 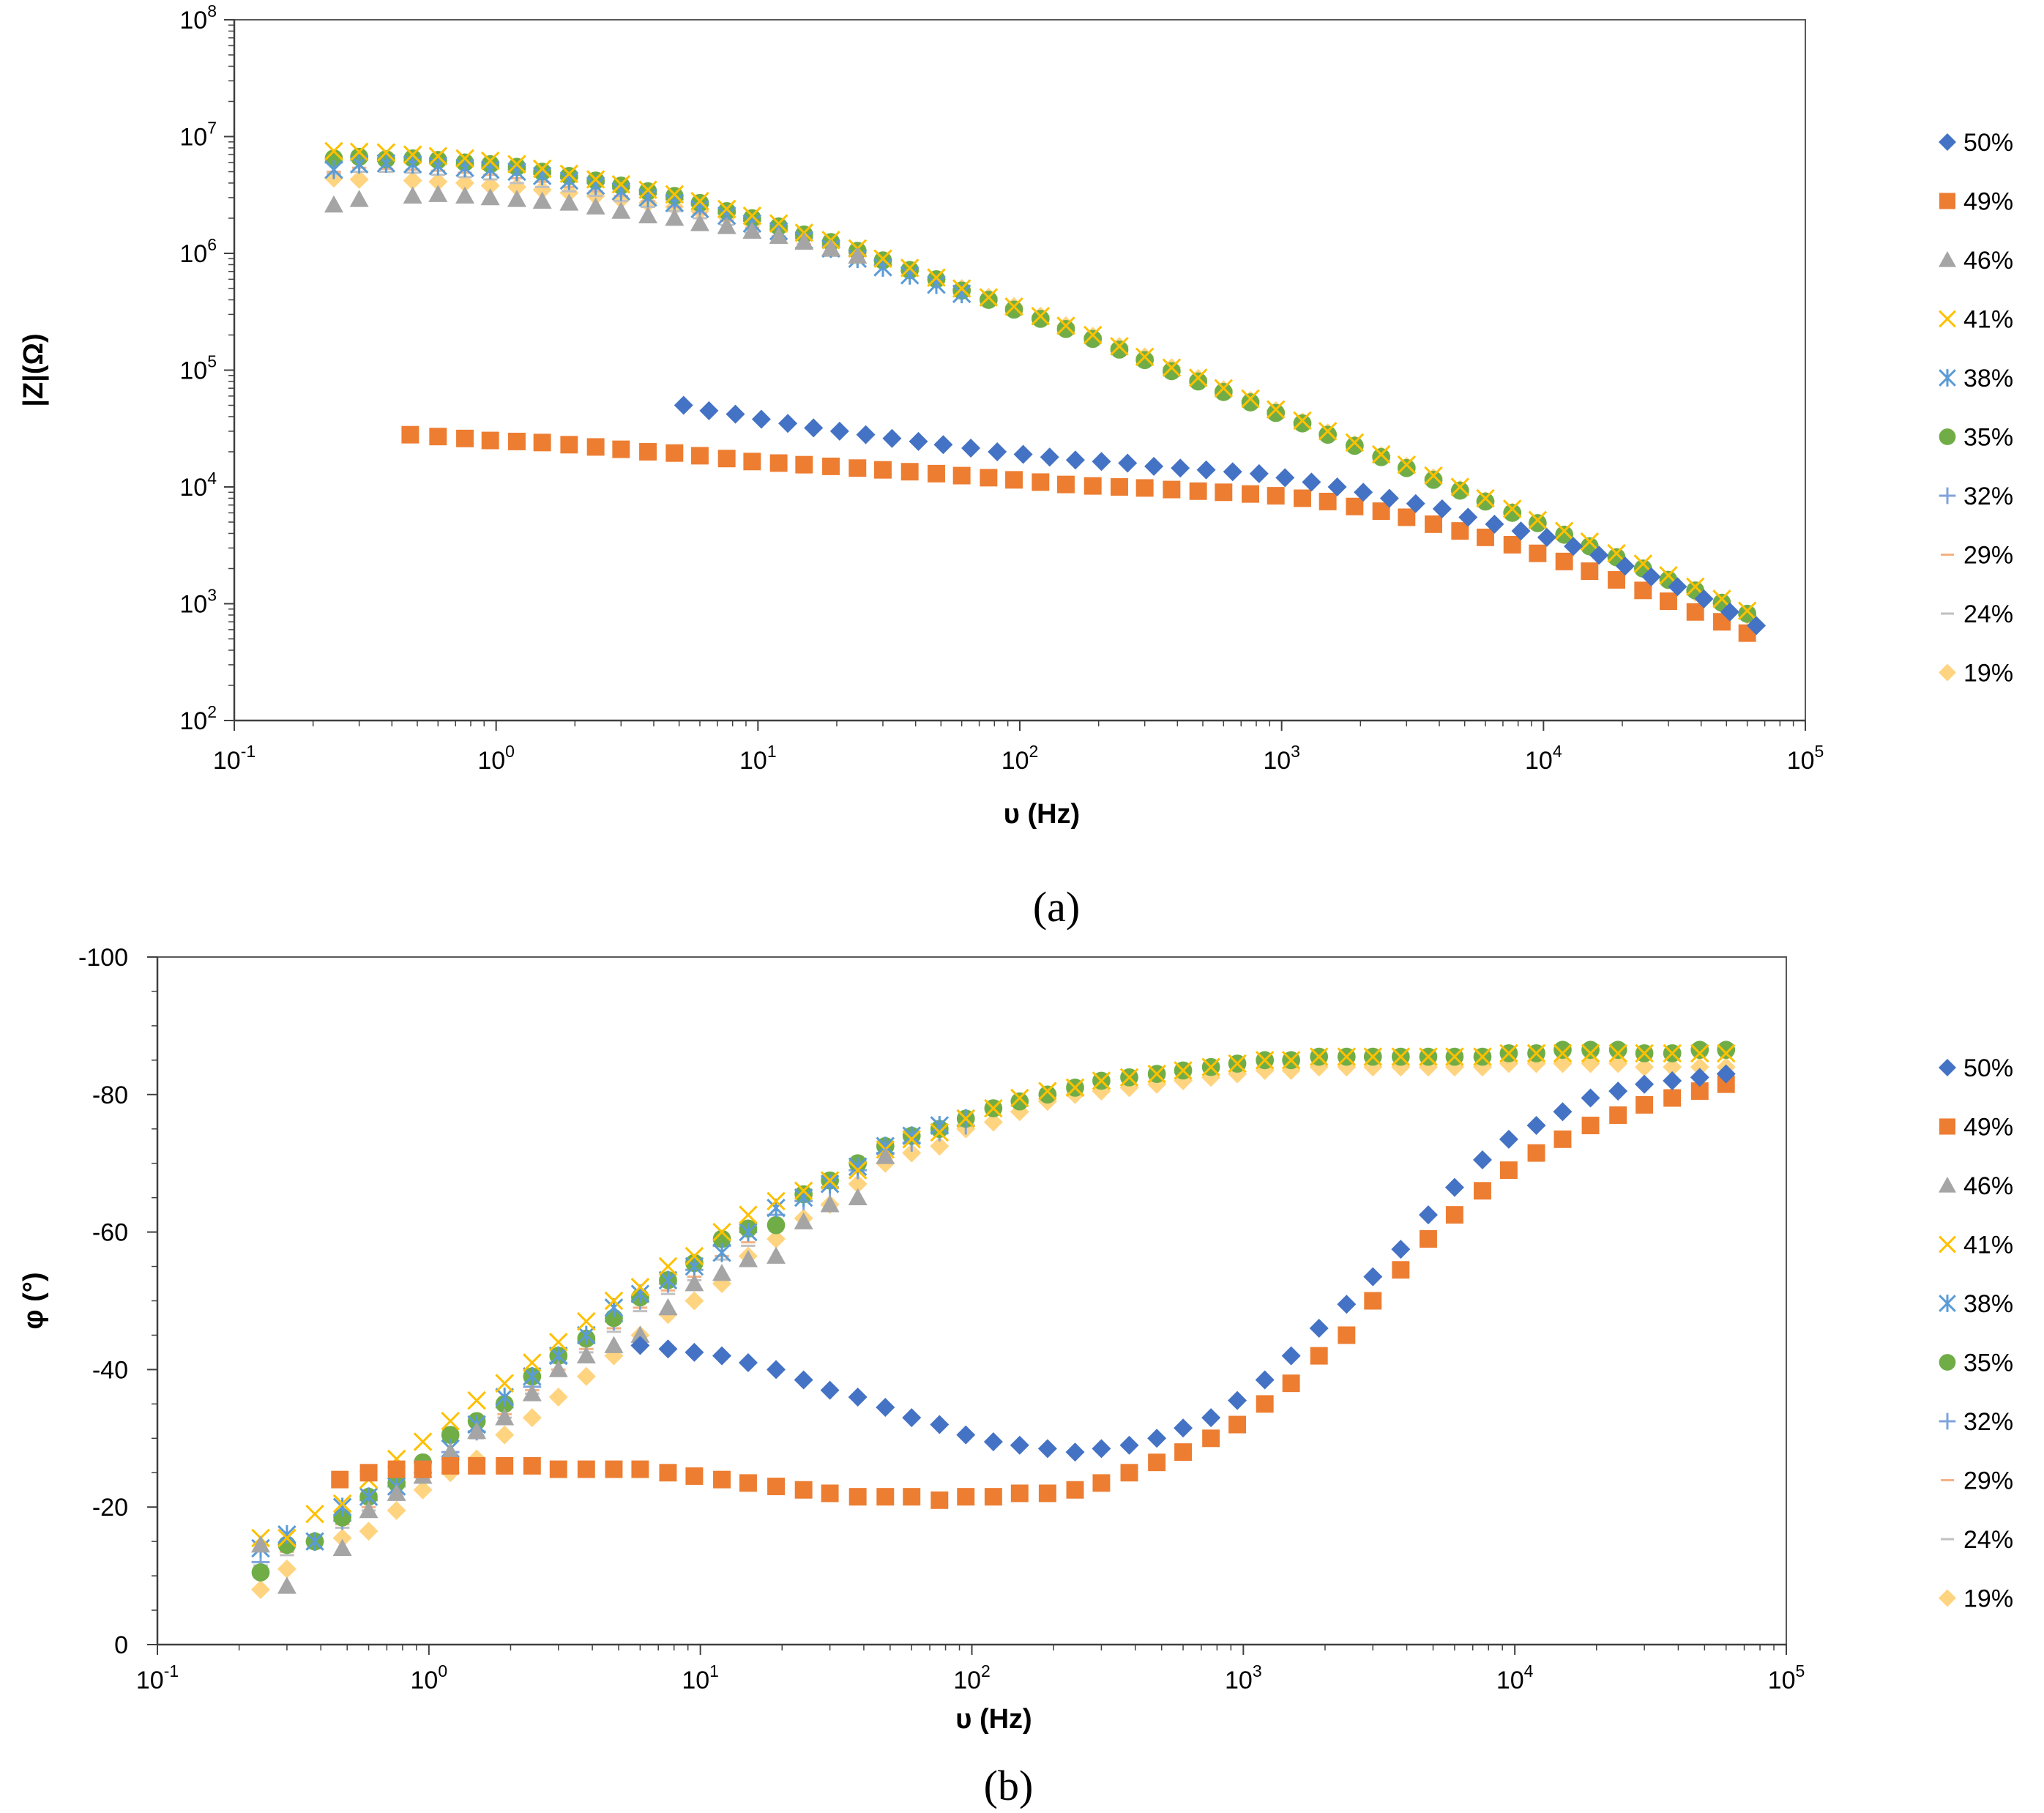 What do you see at coordinates (157, 1677) in the screenshot?
I see `x-tick-label: 10⁻¹` at bounding box center [157, 1677].